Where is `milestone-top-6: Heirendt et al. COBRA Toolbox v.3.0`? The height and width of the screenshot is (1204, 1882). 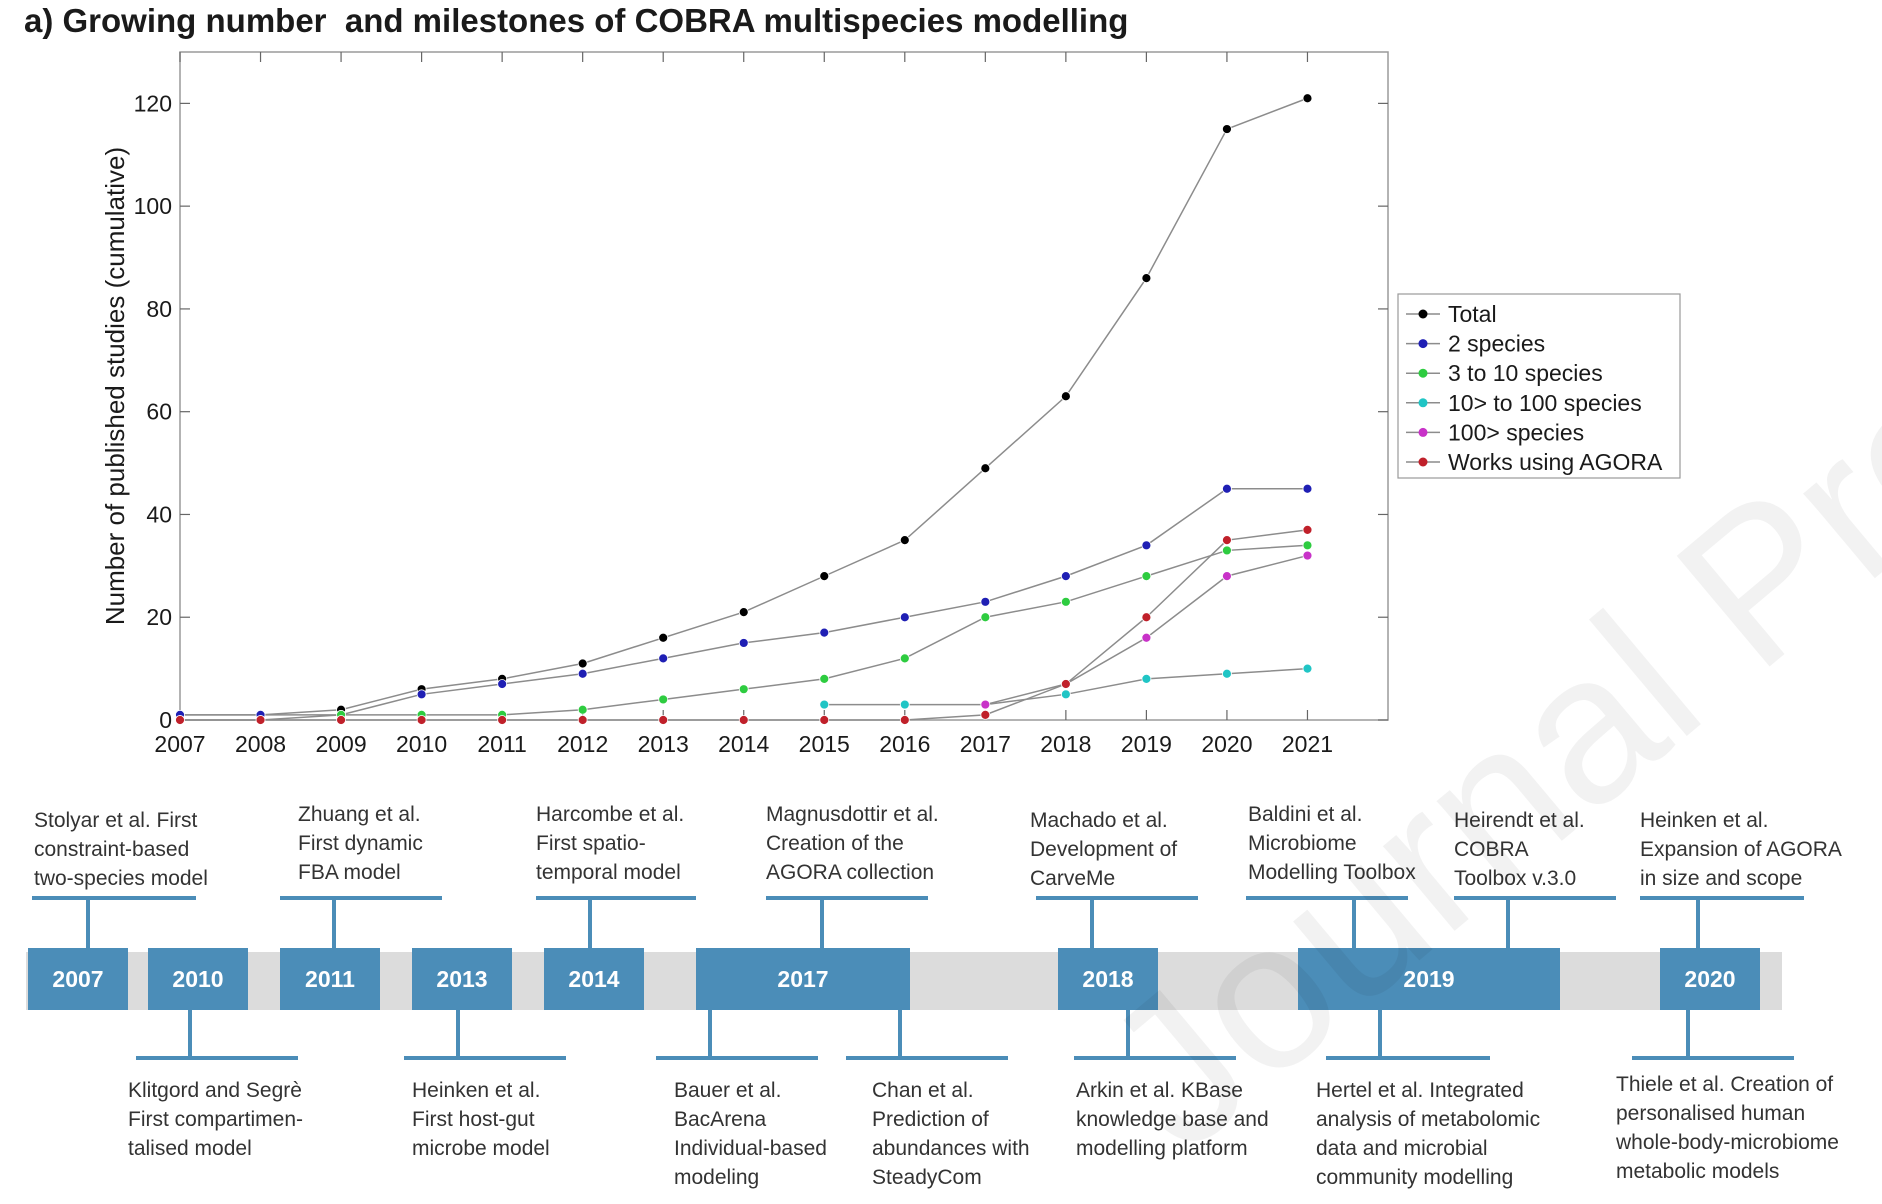
milestone-top-6: Heirendt et al. COBRA Toolbox v.3.0 is located at coordinates (1519, 849).